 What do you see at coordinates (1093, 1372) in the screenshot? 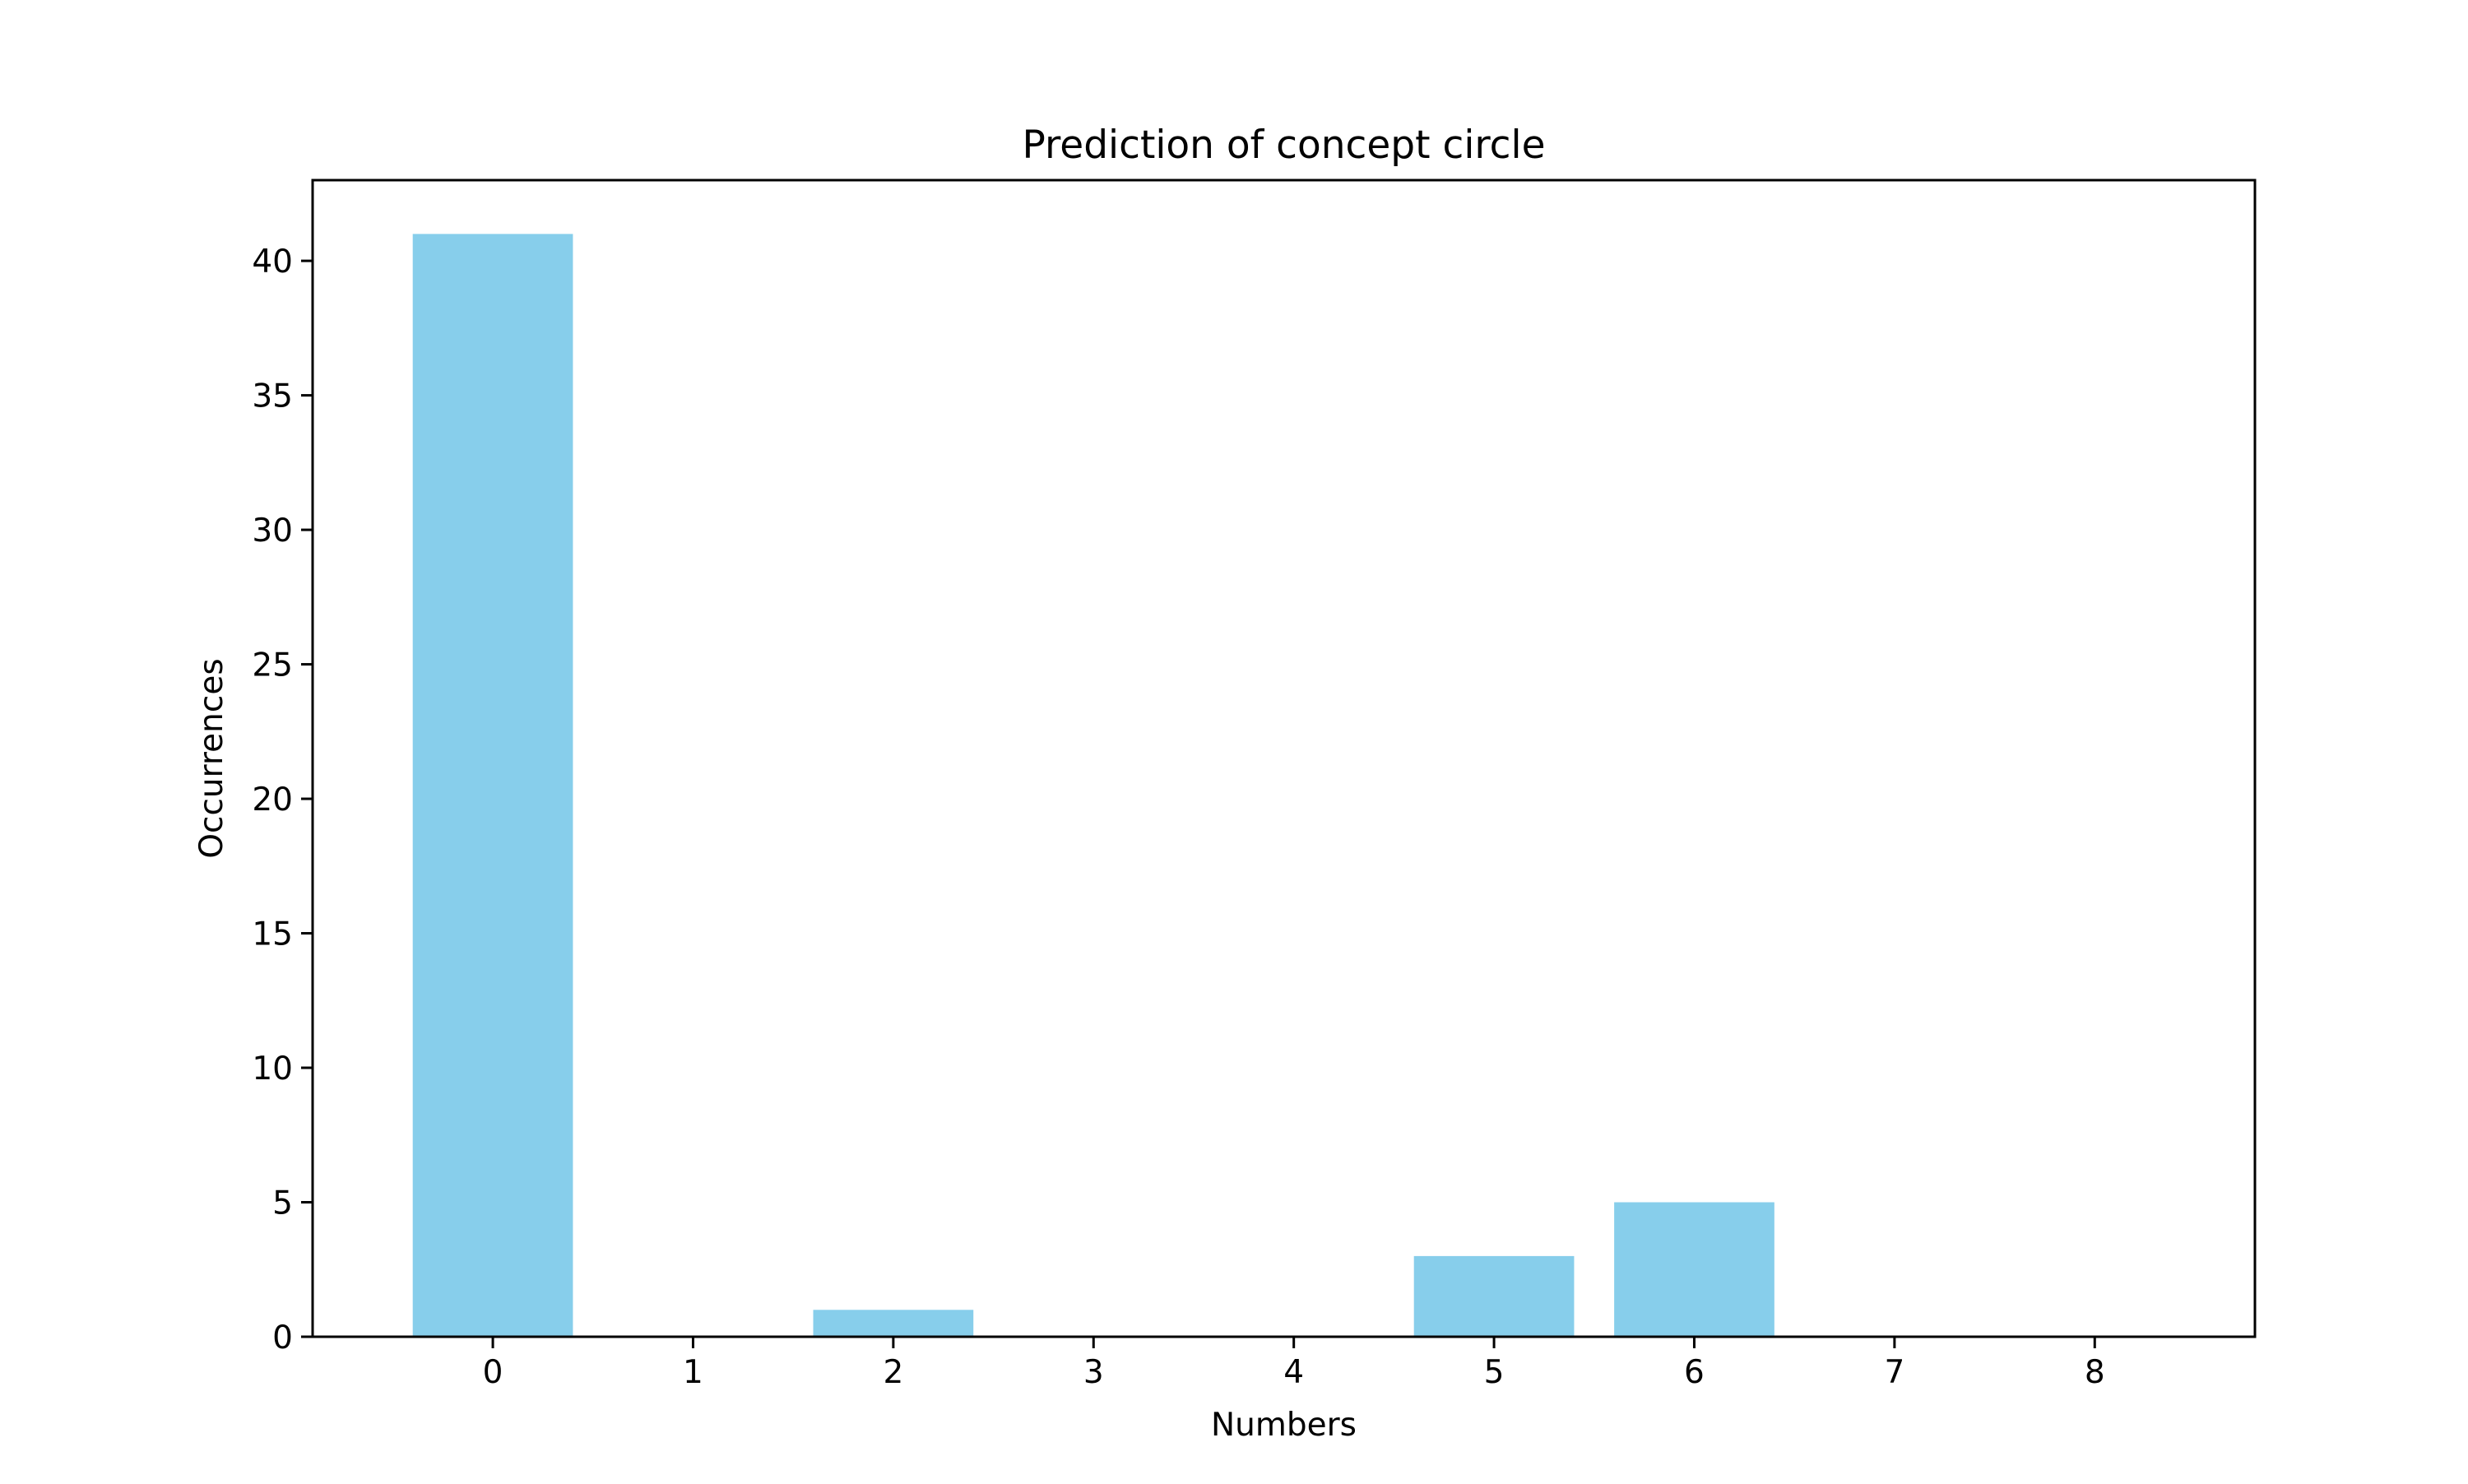
I see `x-tick-label: 3` at bounding box center [1093, 1372].